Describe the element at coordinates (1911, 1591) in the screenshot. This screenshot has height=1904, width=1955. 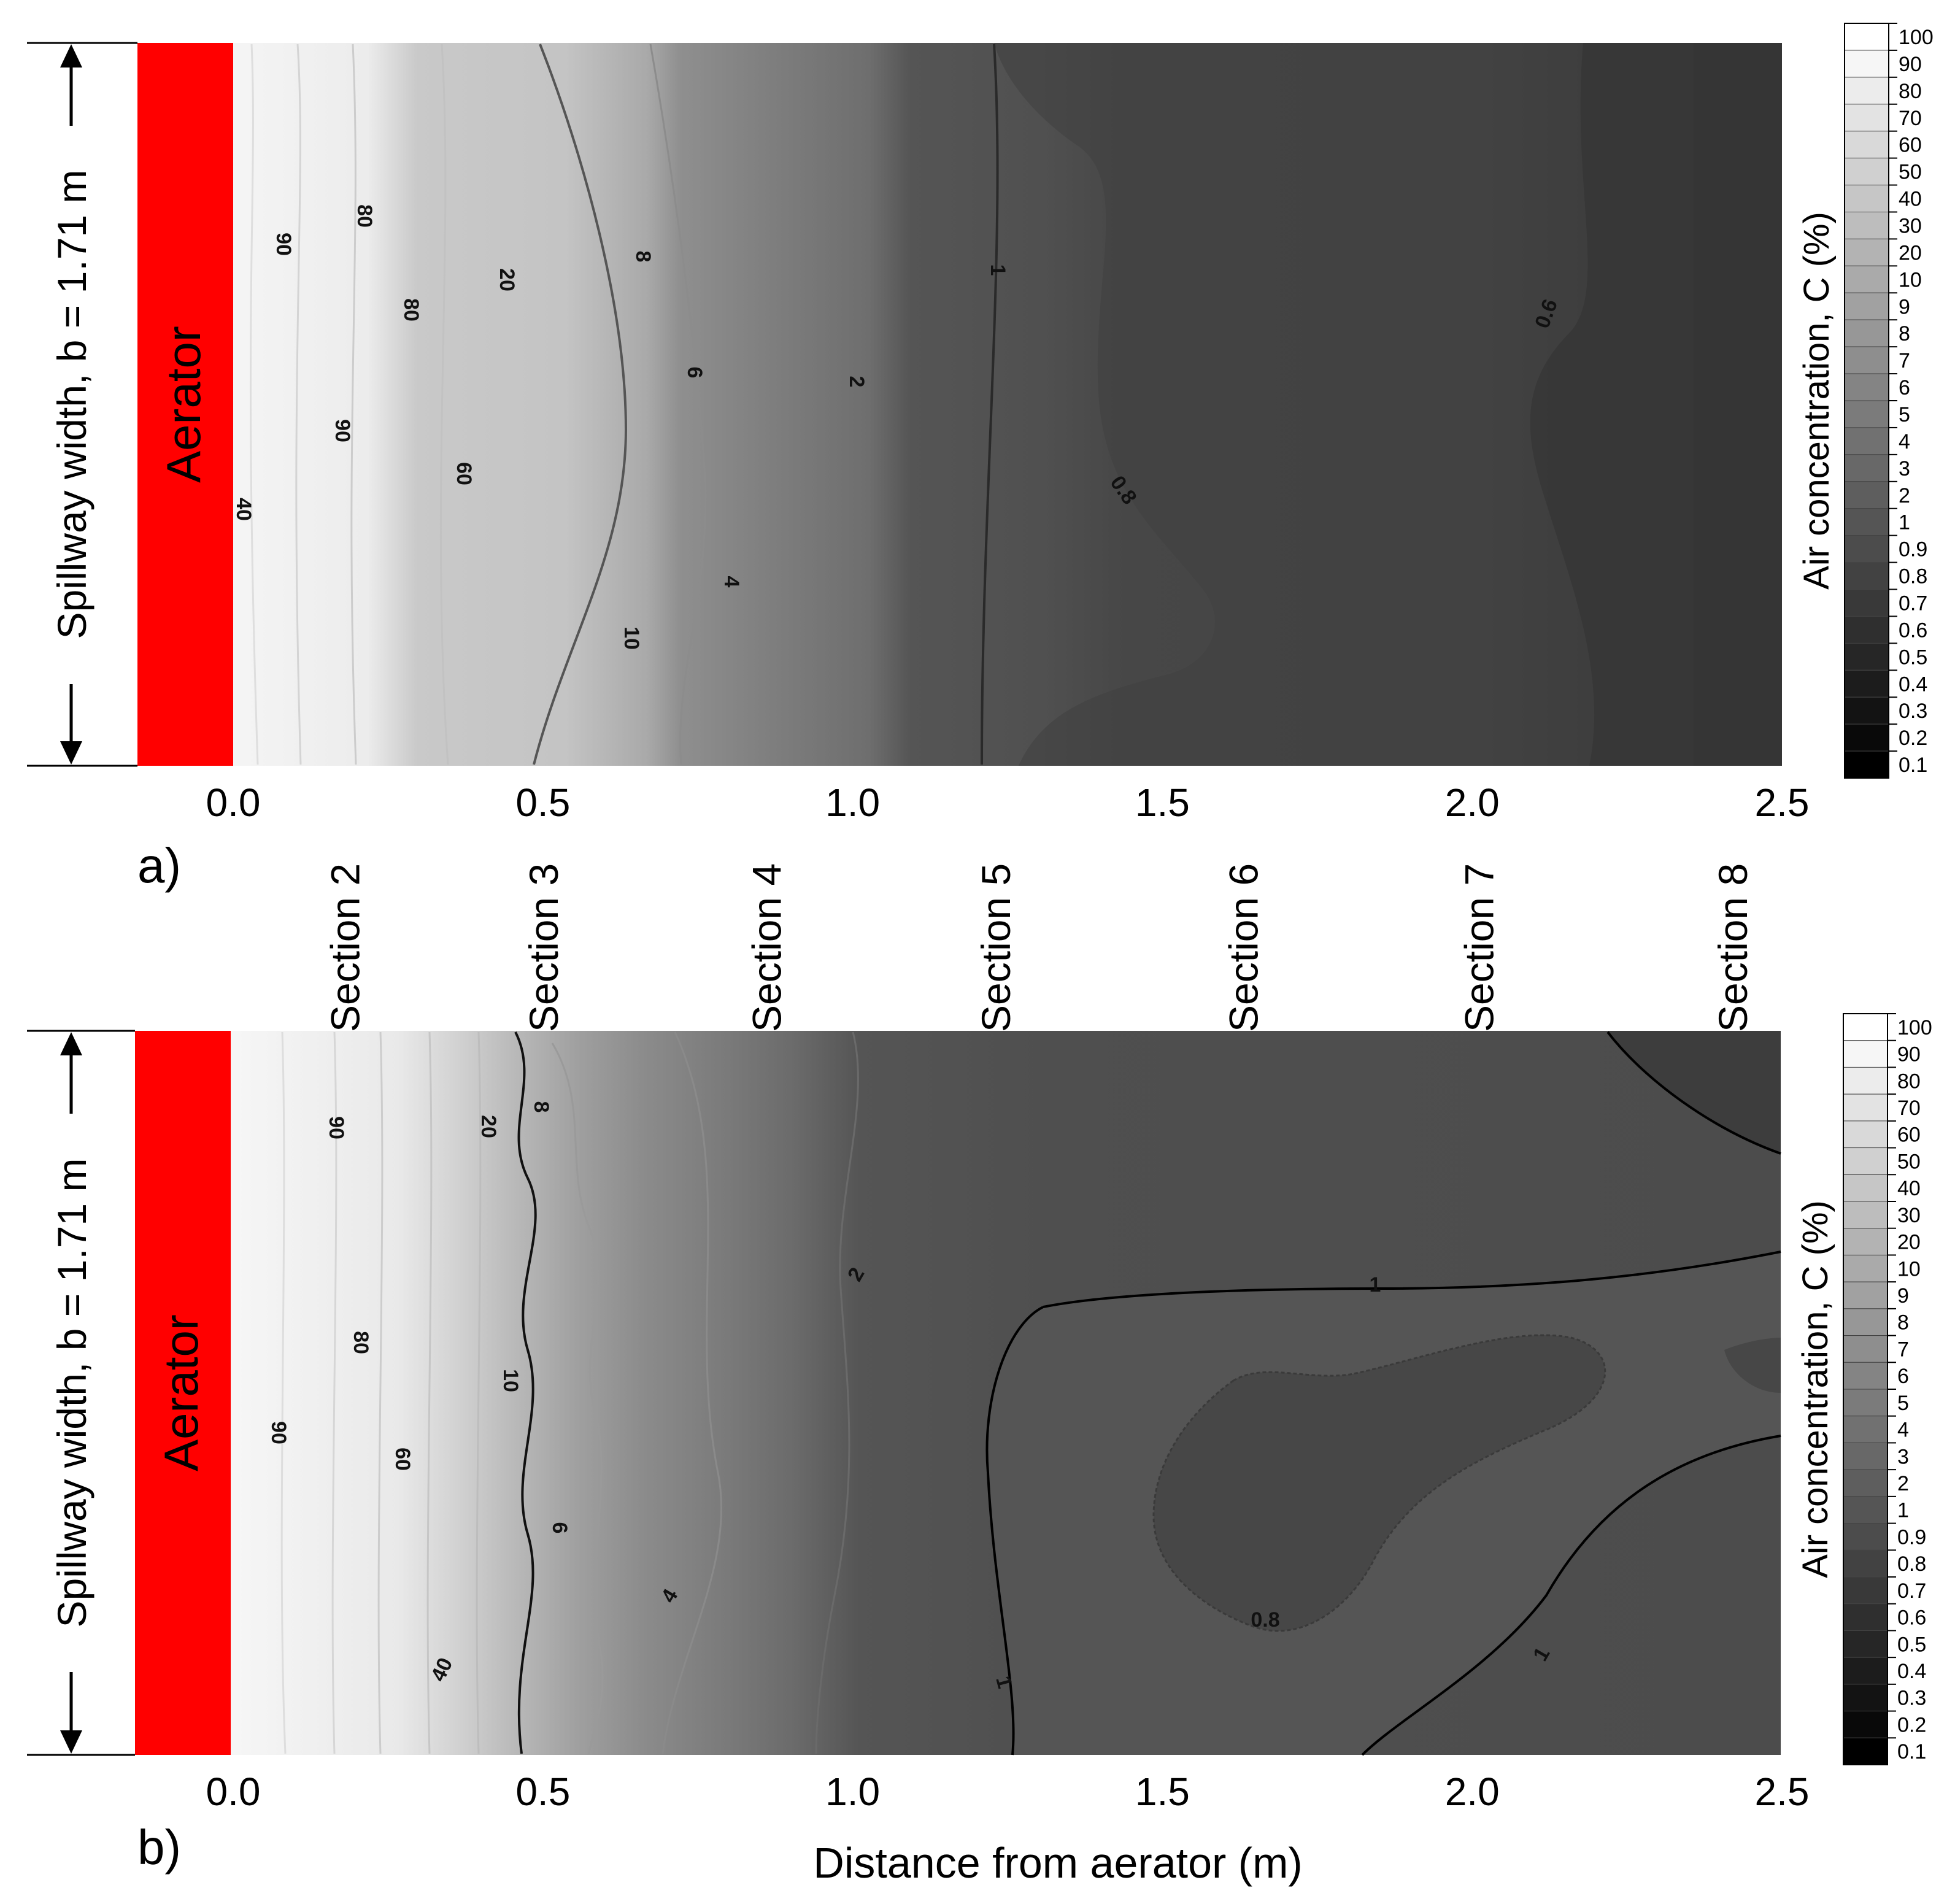
I see `colorbar-level-label: 0.7` at that location.